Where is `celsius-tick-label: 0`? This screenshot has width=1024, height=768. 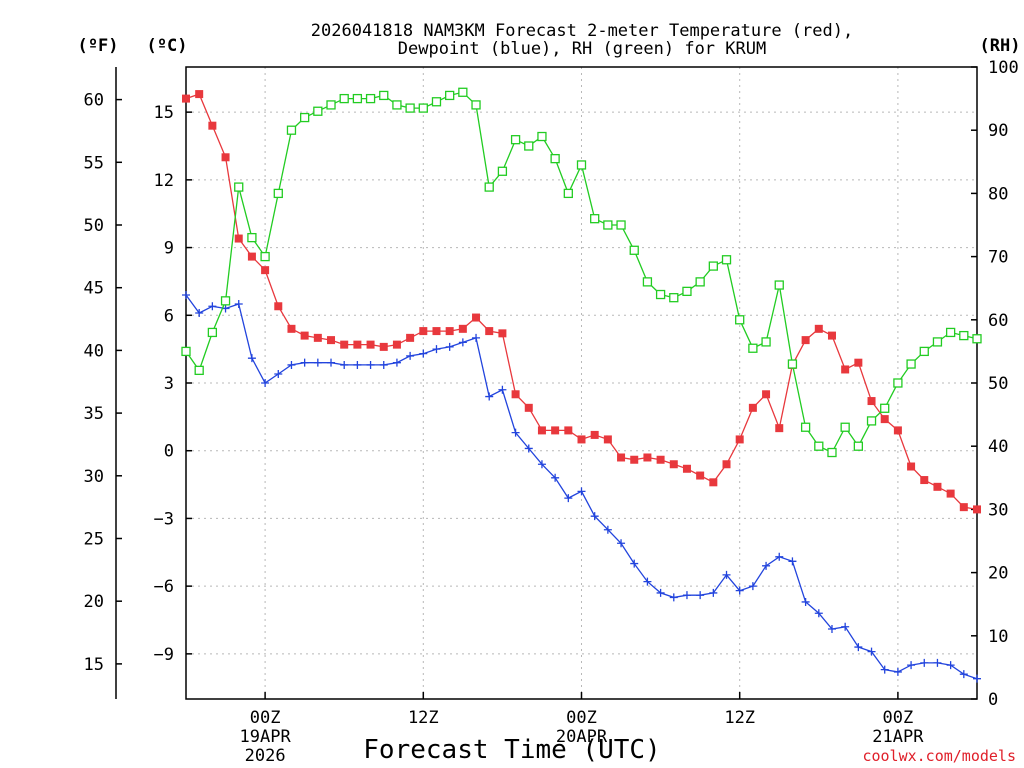
celsius-tick-label: 0 is located at coordinates (169, 452).